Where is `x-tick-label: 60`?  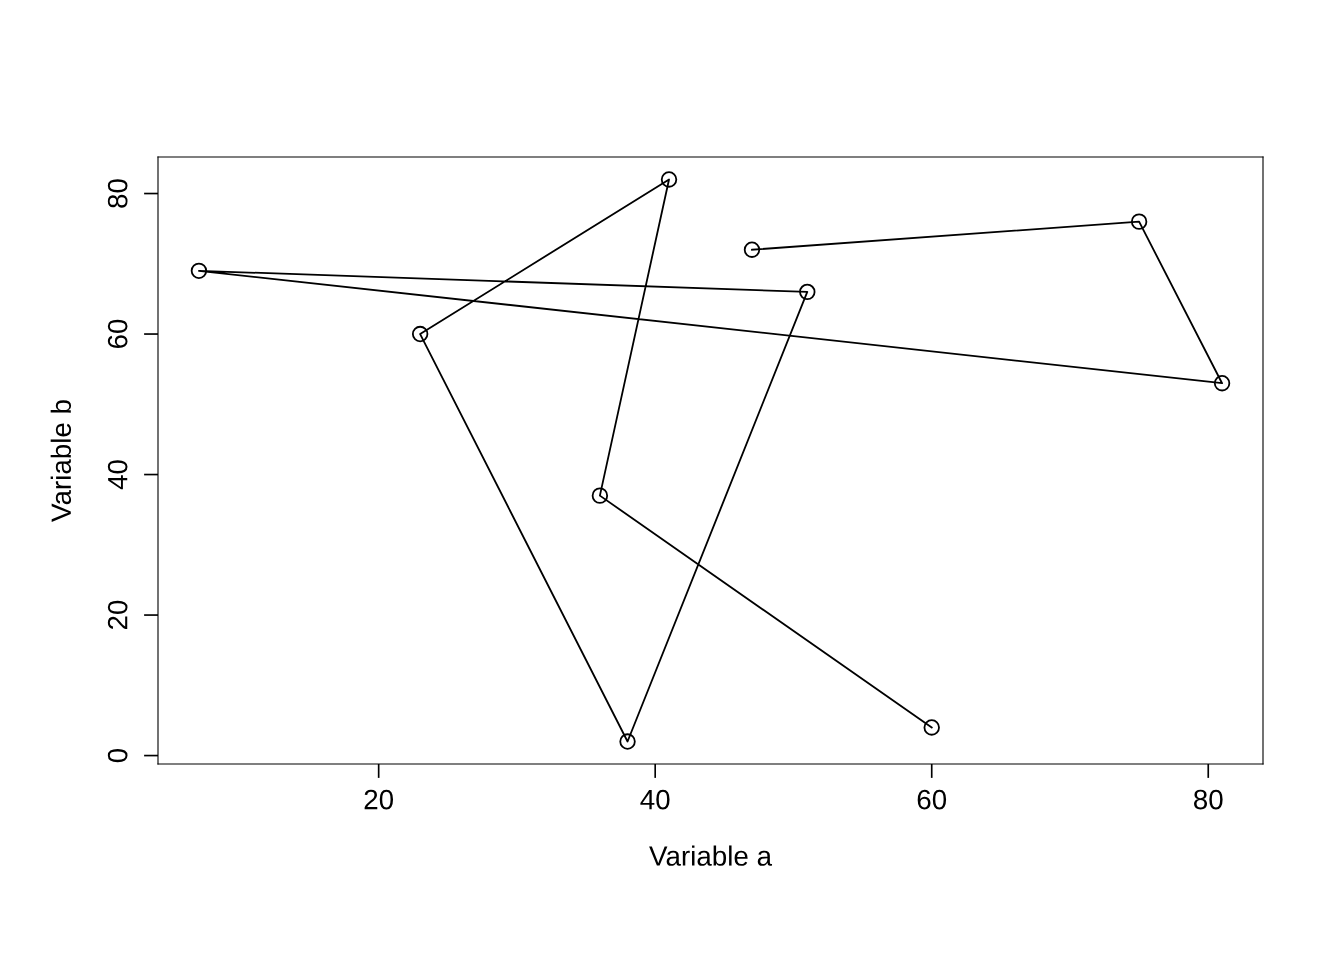 x-tick-label: 60 is located at coordinates (932, 799).